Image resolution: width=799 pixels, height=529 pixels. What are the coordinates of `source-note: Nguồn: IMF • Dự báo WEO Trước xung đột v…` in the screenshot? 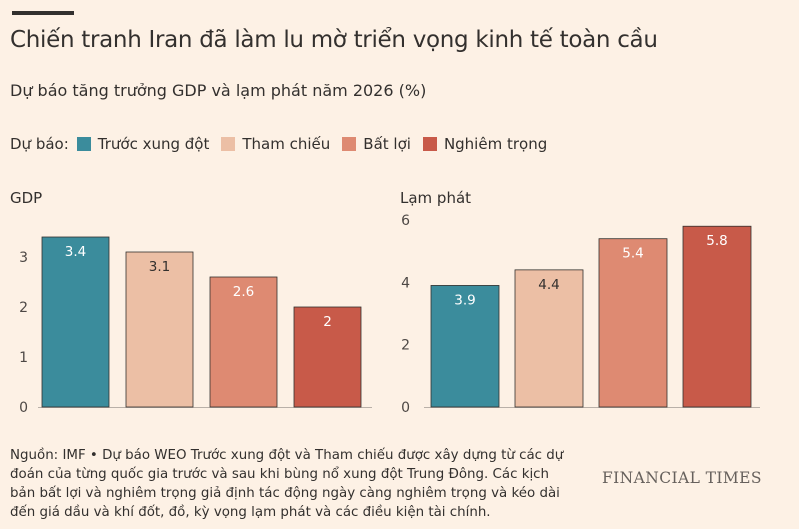 It's located at (287, 484).